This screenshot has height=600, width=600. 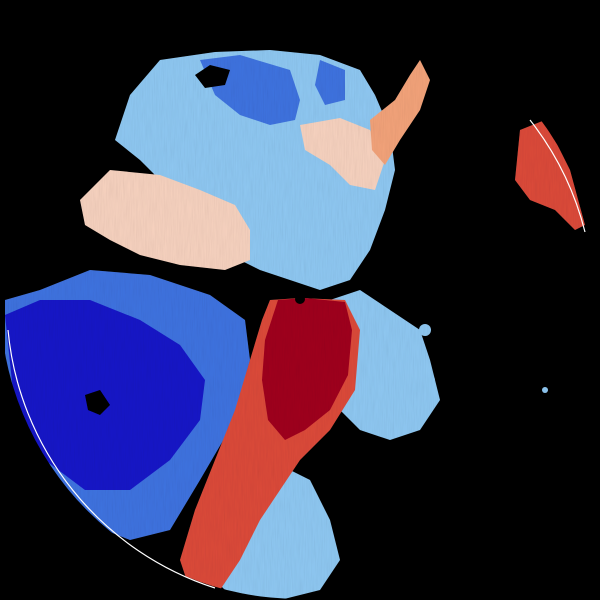 I want to click on outbound-arc-fragment, so click(x=550, y=175).